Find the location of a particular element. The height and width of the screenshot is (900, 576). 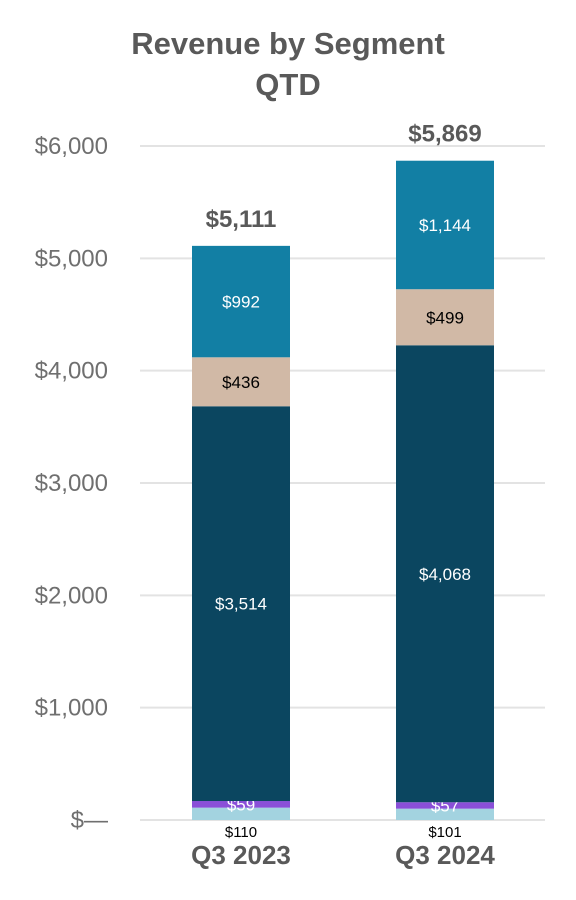

x-tick-label: Q3 2023 is located at coordinates (241, 855).